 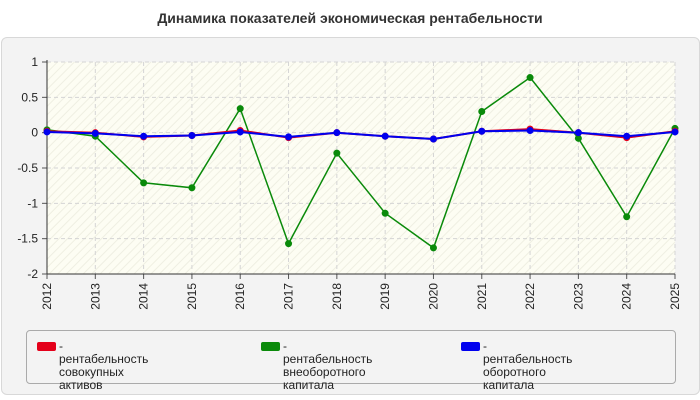 I want to click on y-tick-label: 1, so click(x=34, y=62).